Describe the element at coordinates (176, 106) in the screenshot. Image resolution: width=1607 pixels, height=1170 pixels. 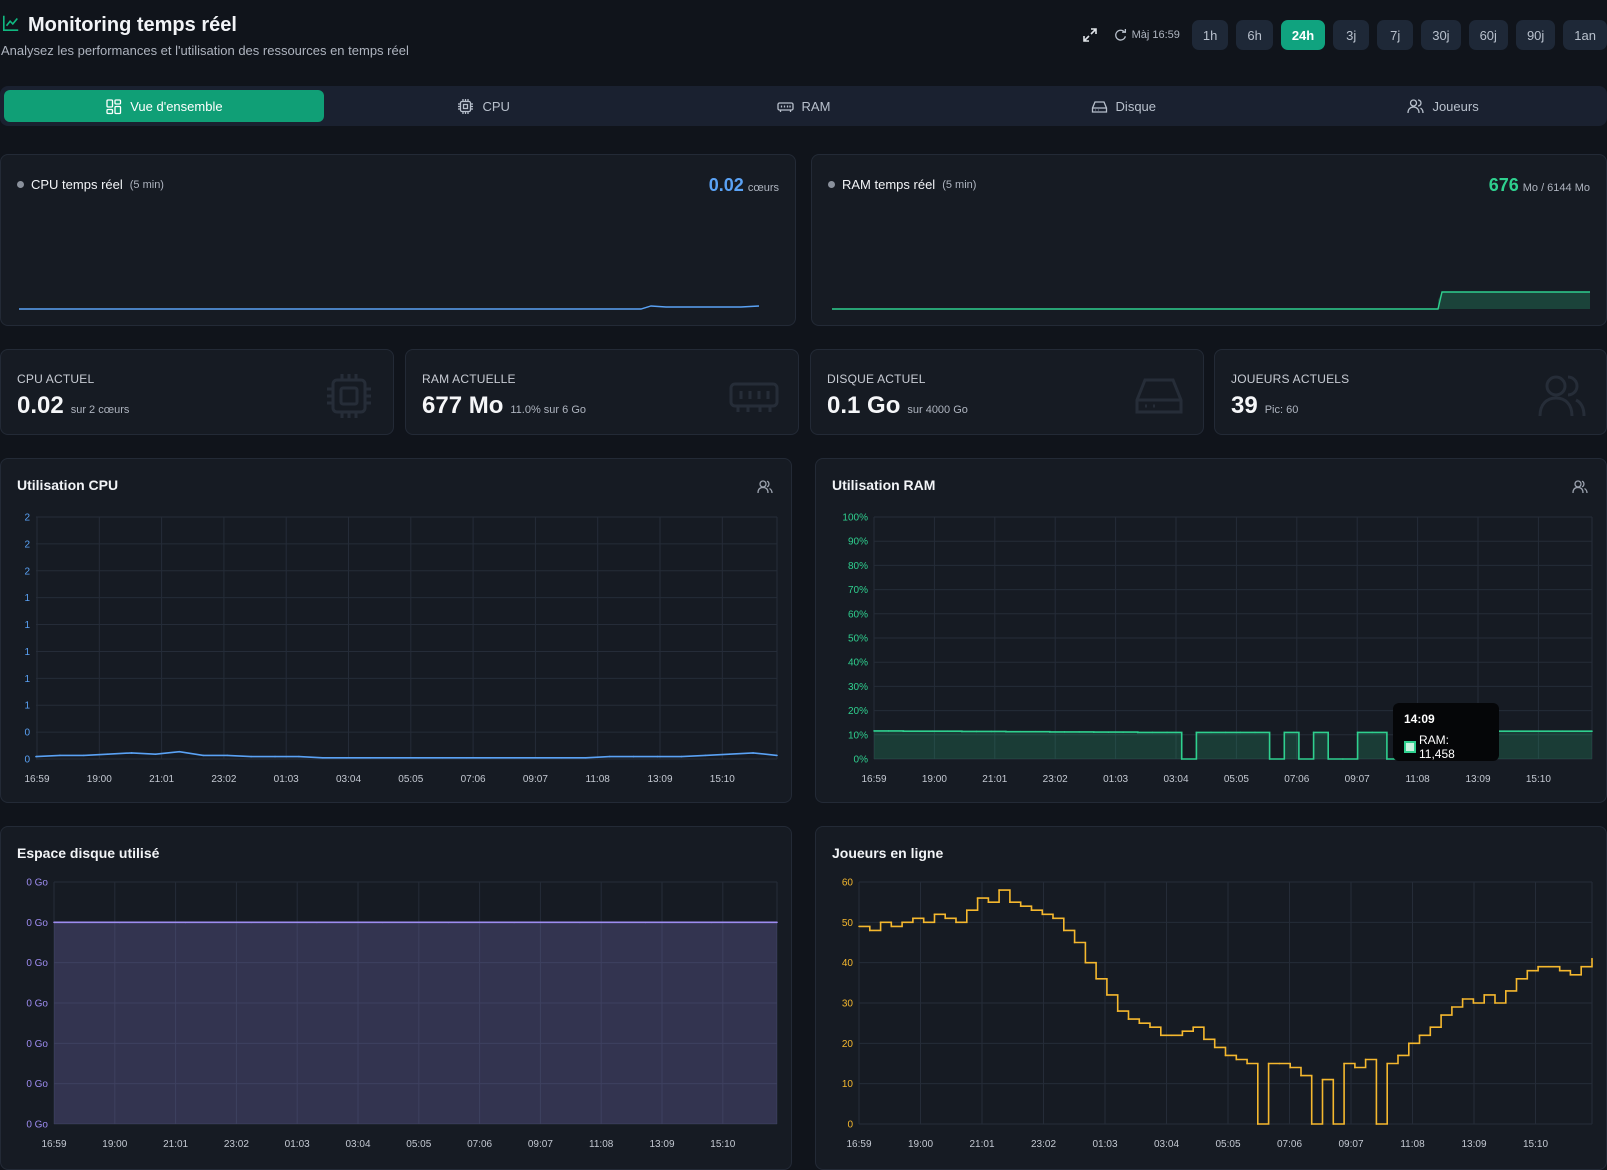
I see `tab-label: Vue d'ensemble` at that location.